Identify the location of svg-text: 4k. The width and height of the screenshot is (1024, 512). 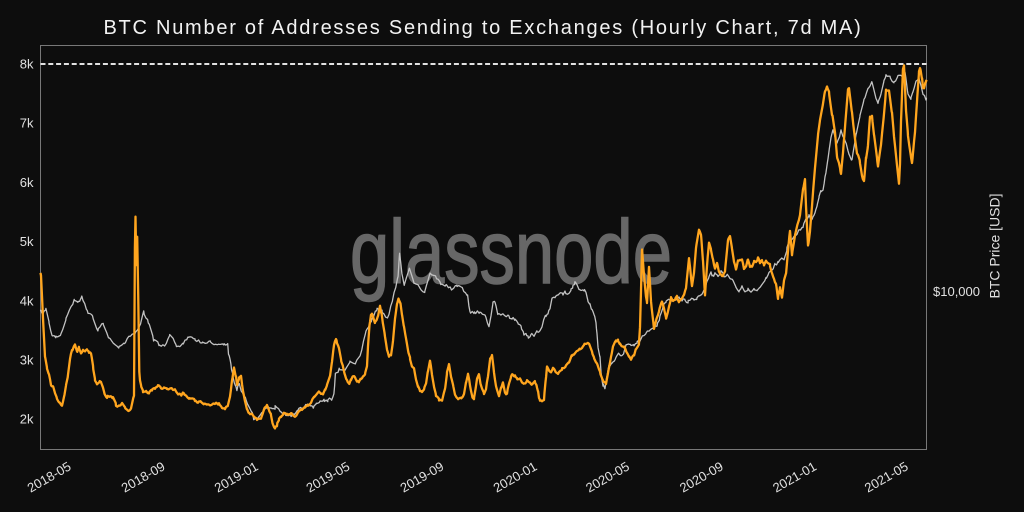
(27, 300).